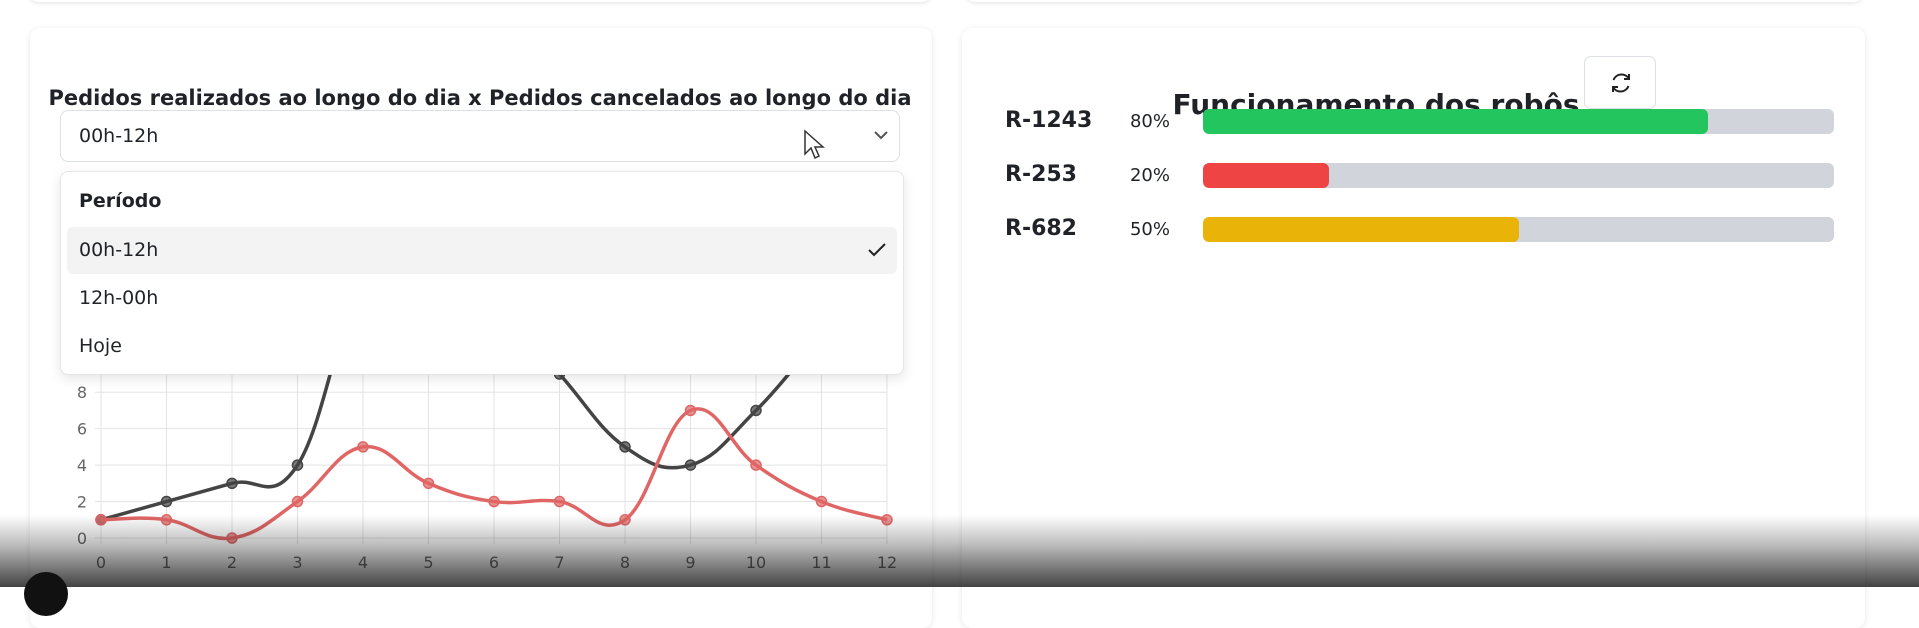 Image resolution: width=1919 pixels, height=628 pixels. I want to click on dropdown-option: Hoje, so click(482, 346).